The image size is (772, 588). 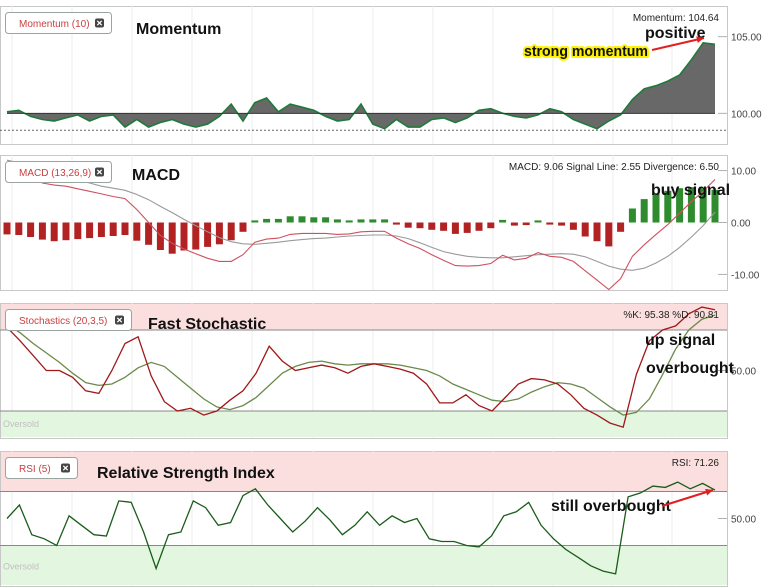 I want to click on rsi-line, so click(x=361, y=528).